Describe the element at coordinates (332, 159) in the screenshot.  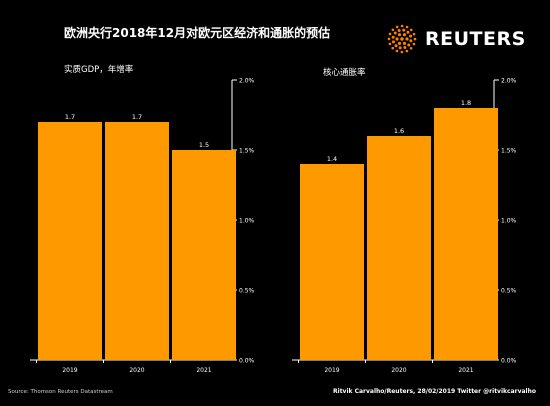
I see `data-label: 1.4` at that location.